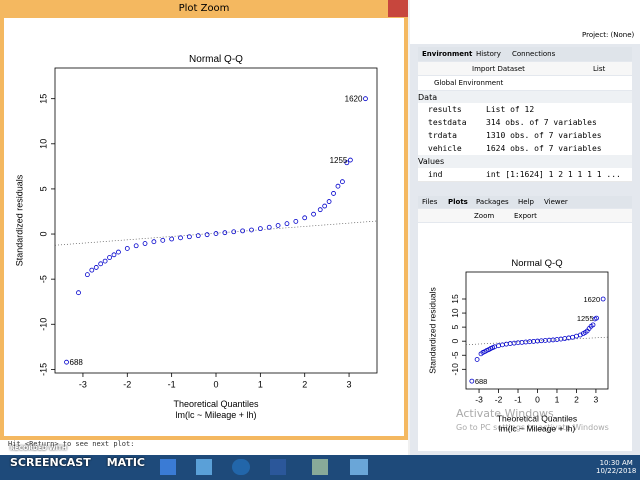 The width and height of the screenshot is (640, 480). I want to click on scope-select: Global Environment, so click(469, 83).